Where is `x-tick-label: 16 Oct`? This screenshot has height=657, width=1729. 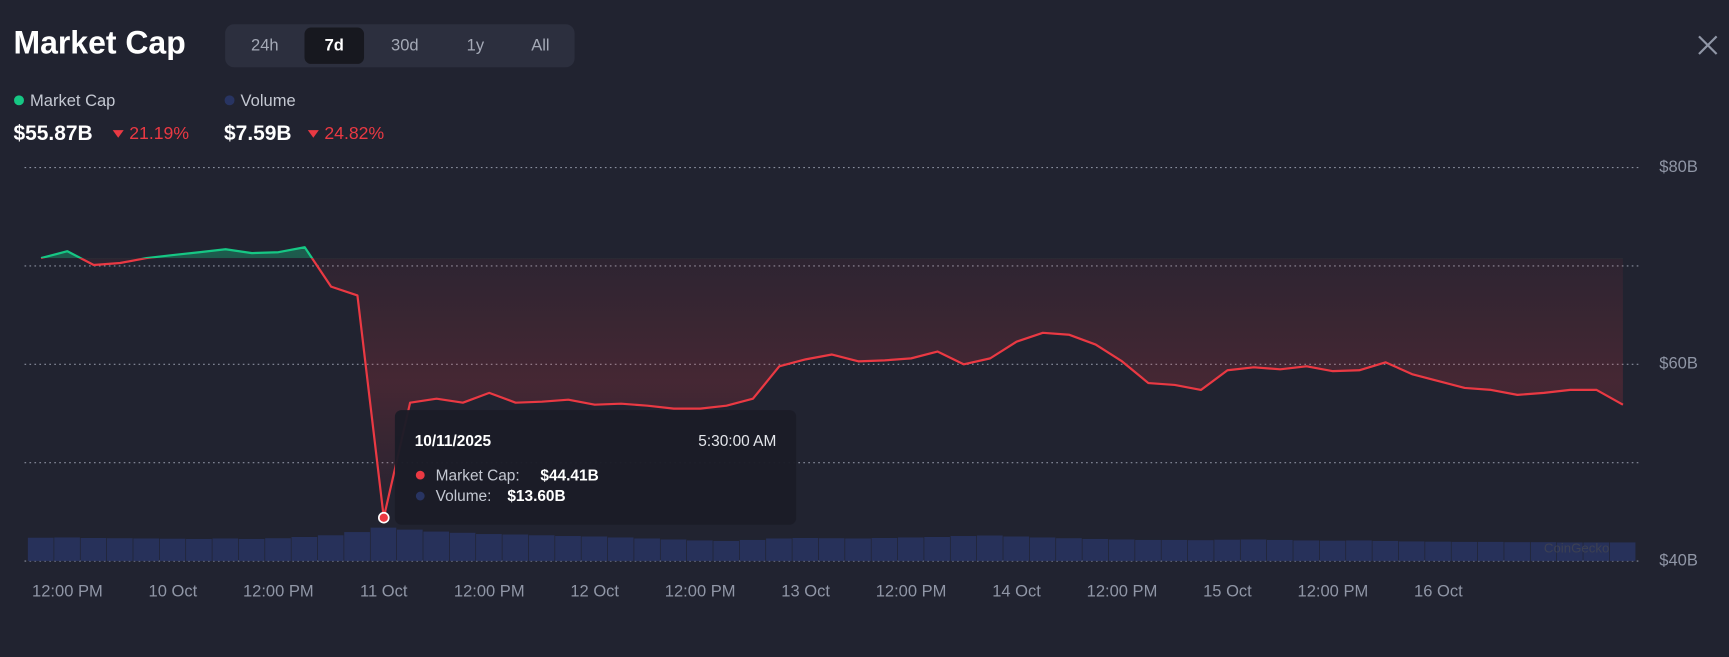
x-tick-label: 16 Oct is located at coordinates (1438, 590).